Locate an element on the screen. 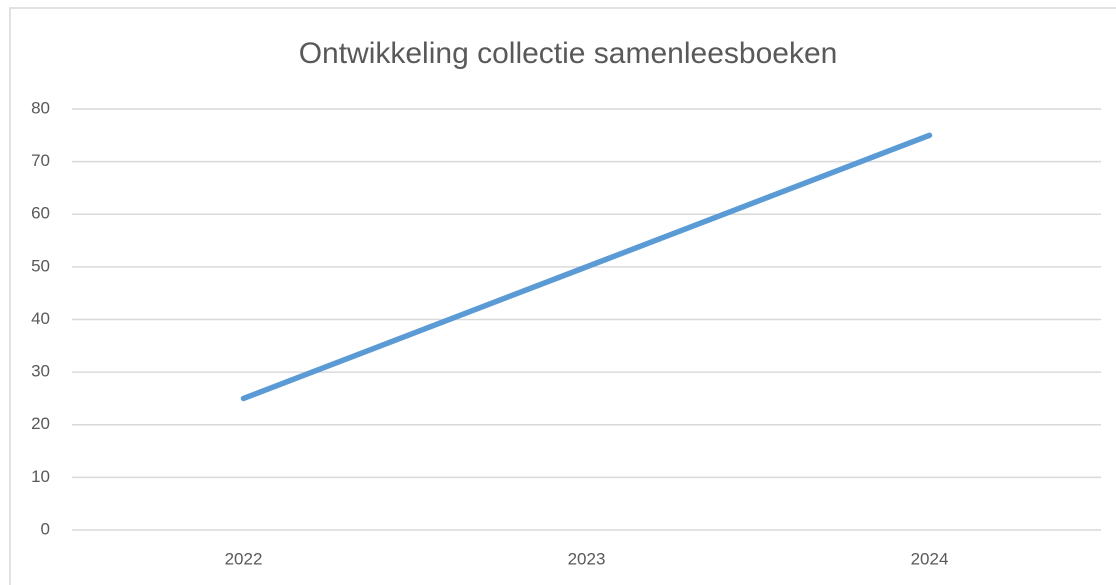 Image resolution: width=1116 pixels, height=585 pixels. y-tick-label: 50 is located at coordinates (40, 265).